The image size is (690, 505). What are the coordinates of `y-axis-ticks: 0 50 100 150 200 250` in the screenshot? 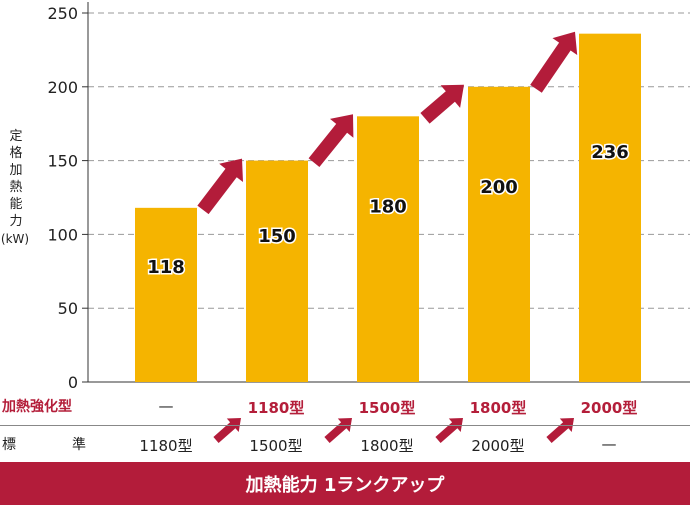 It's located at (67, 198).